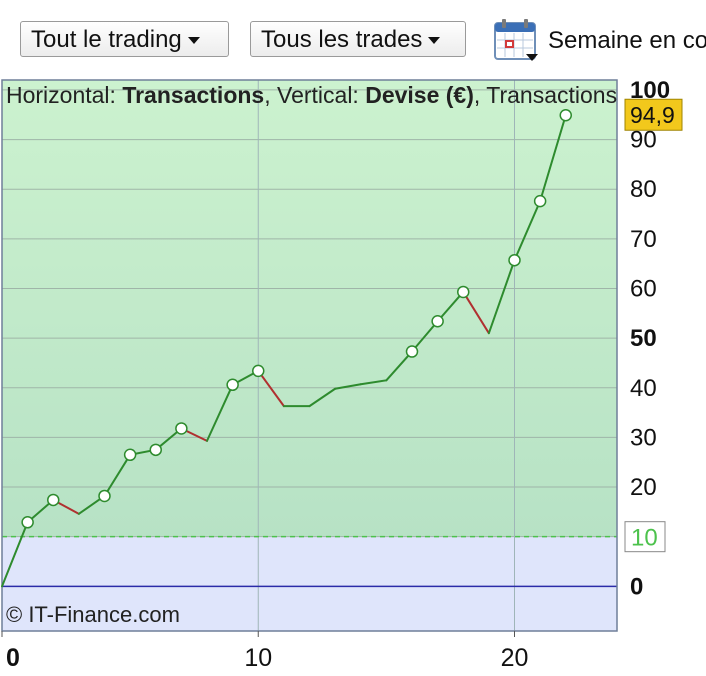 Image resolution: width=706 pixels, height=676 pixels. What do you see at coordinates (636, 586) in the screenshot?
I see `y-tick-label: 0` at bounding box center [636, 586].